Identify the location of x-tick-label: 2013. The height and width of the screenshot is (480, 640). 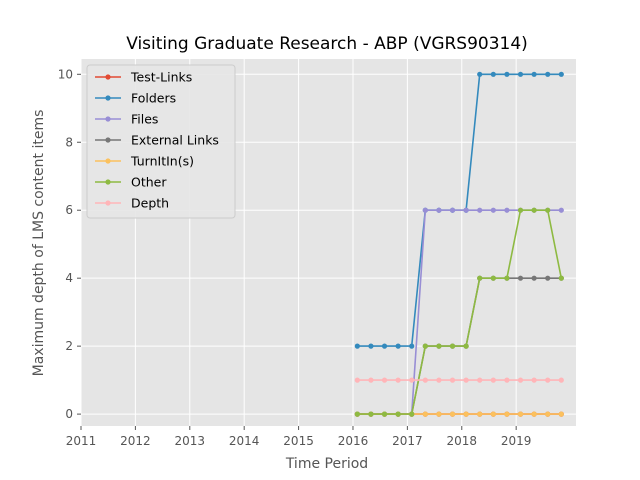
(190, 441).